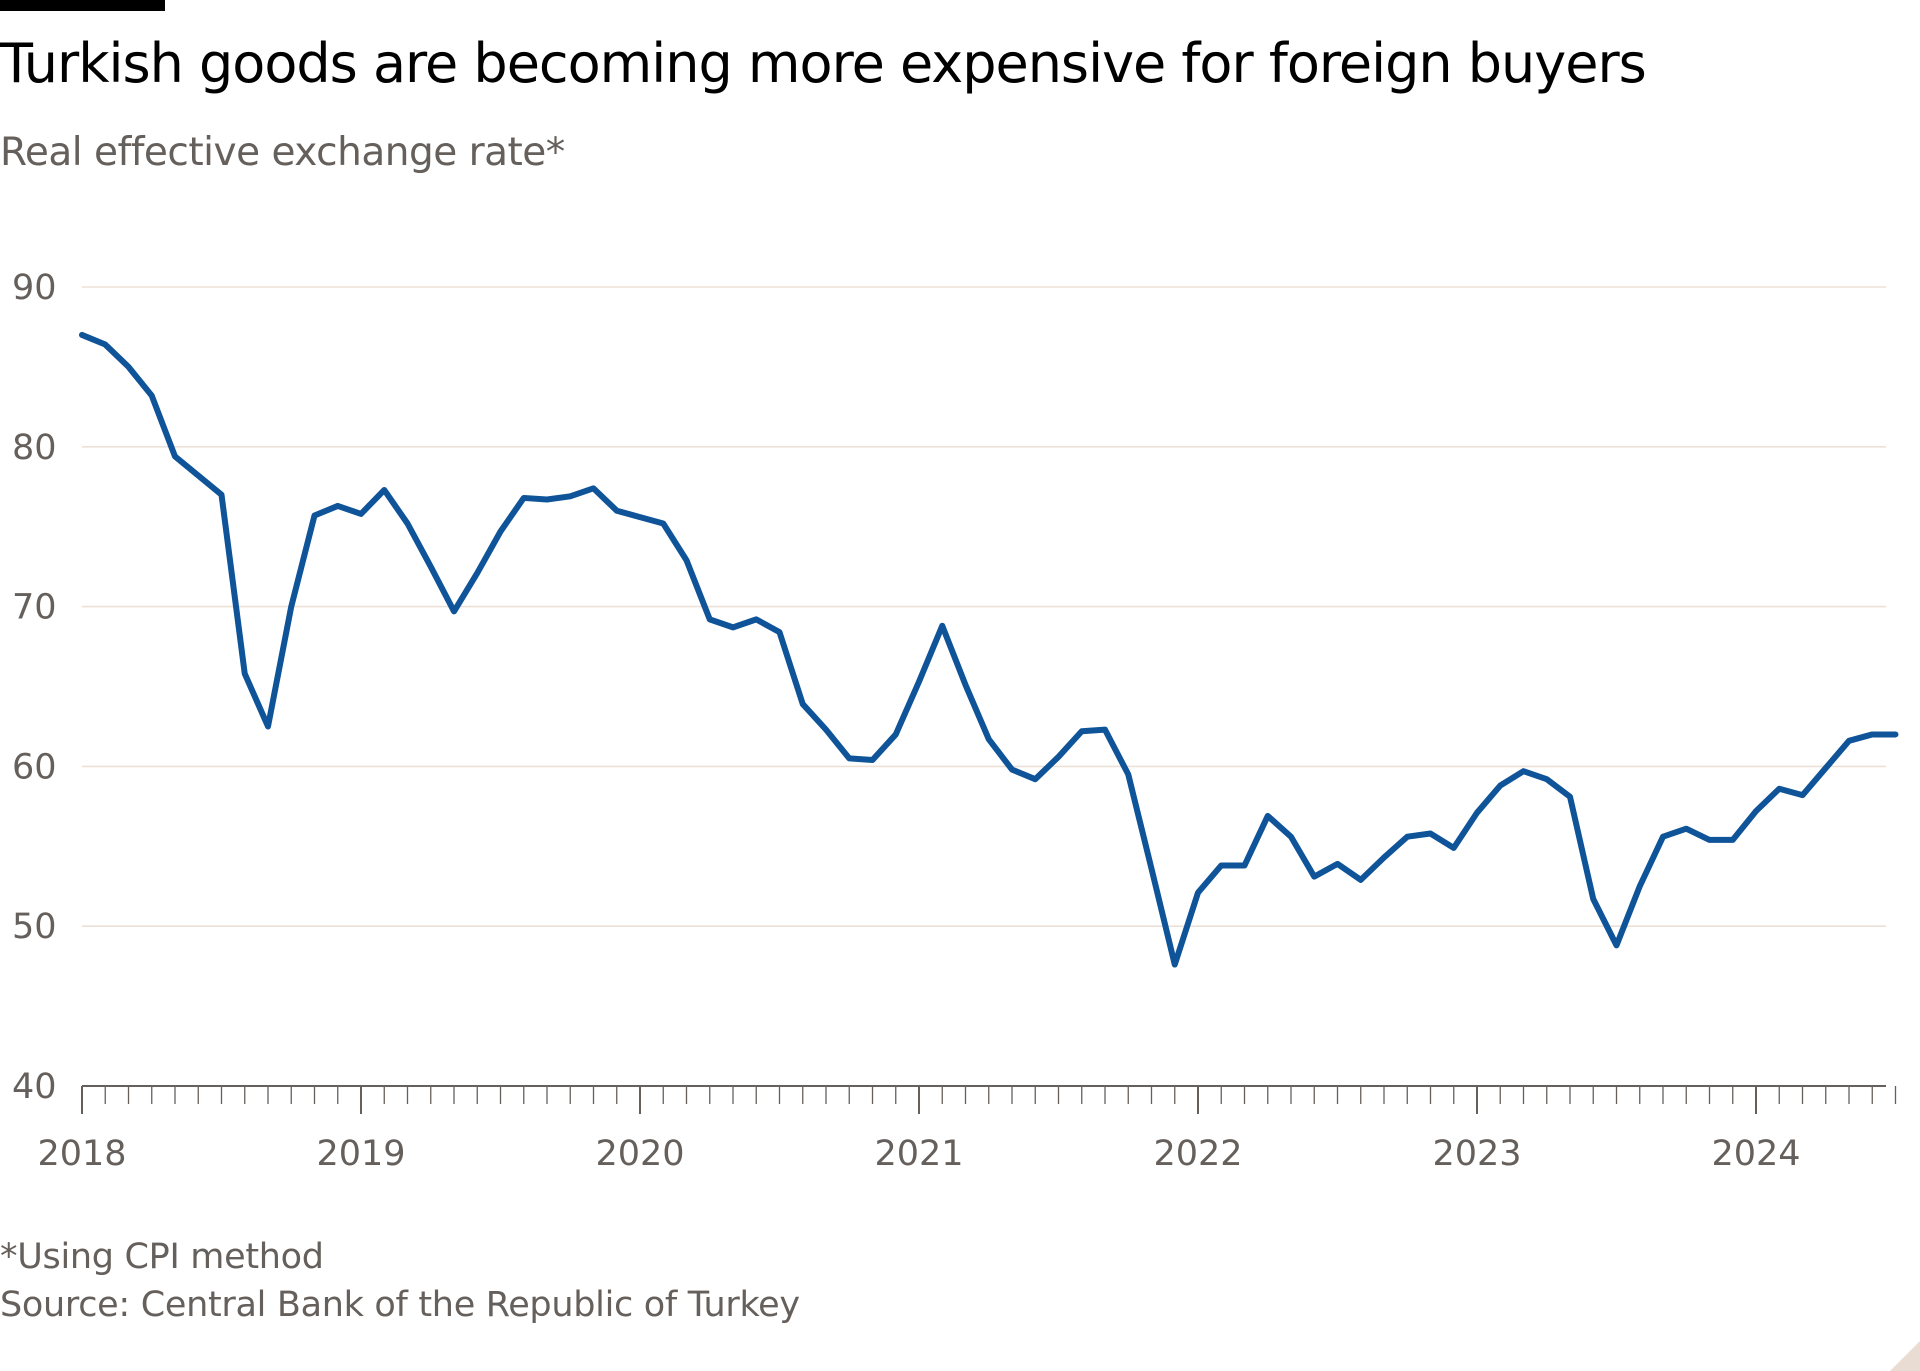 The image size is (1920, 1371). Describe the element at coordinates (918, 1154) in the screenshot. I see `x-tick-label: 2021` at that location.